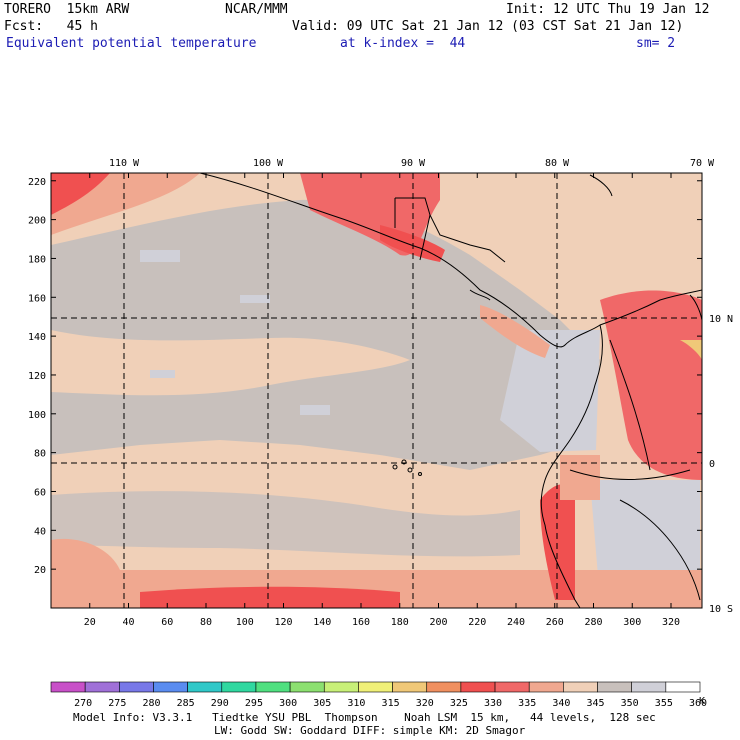 The height and width of the screenshot is (740, 740). Describe the element at coordinates (40, 492) in the screenshot. I see `y-tick-label: 60` at that location.